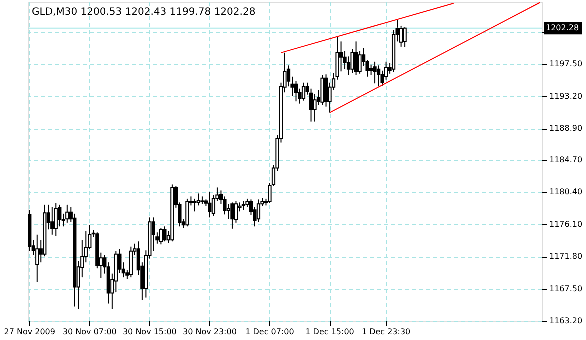  Describe the element at coordinates (566, 160) in the screenshot. I see `y-tick-label: 1184.70` at that location.